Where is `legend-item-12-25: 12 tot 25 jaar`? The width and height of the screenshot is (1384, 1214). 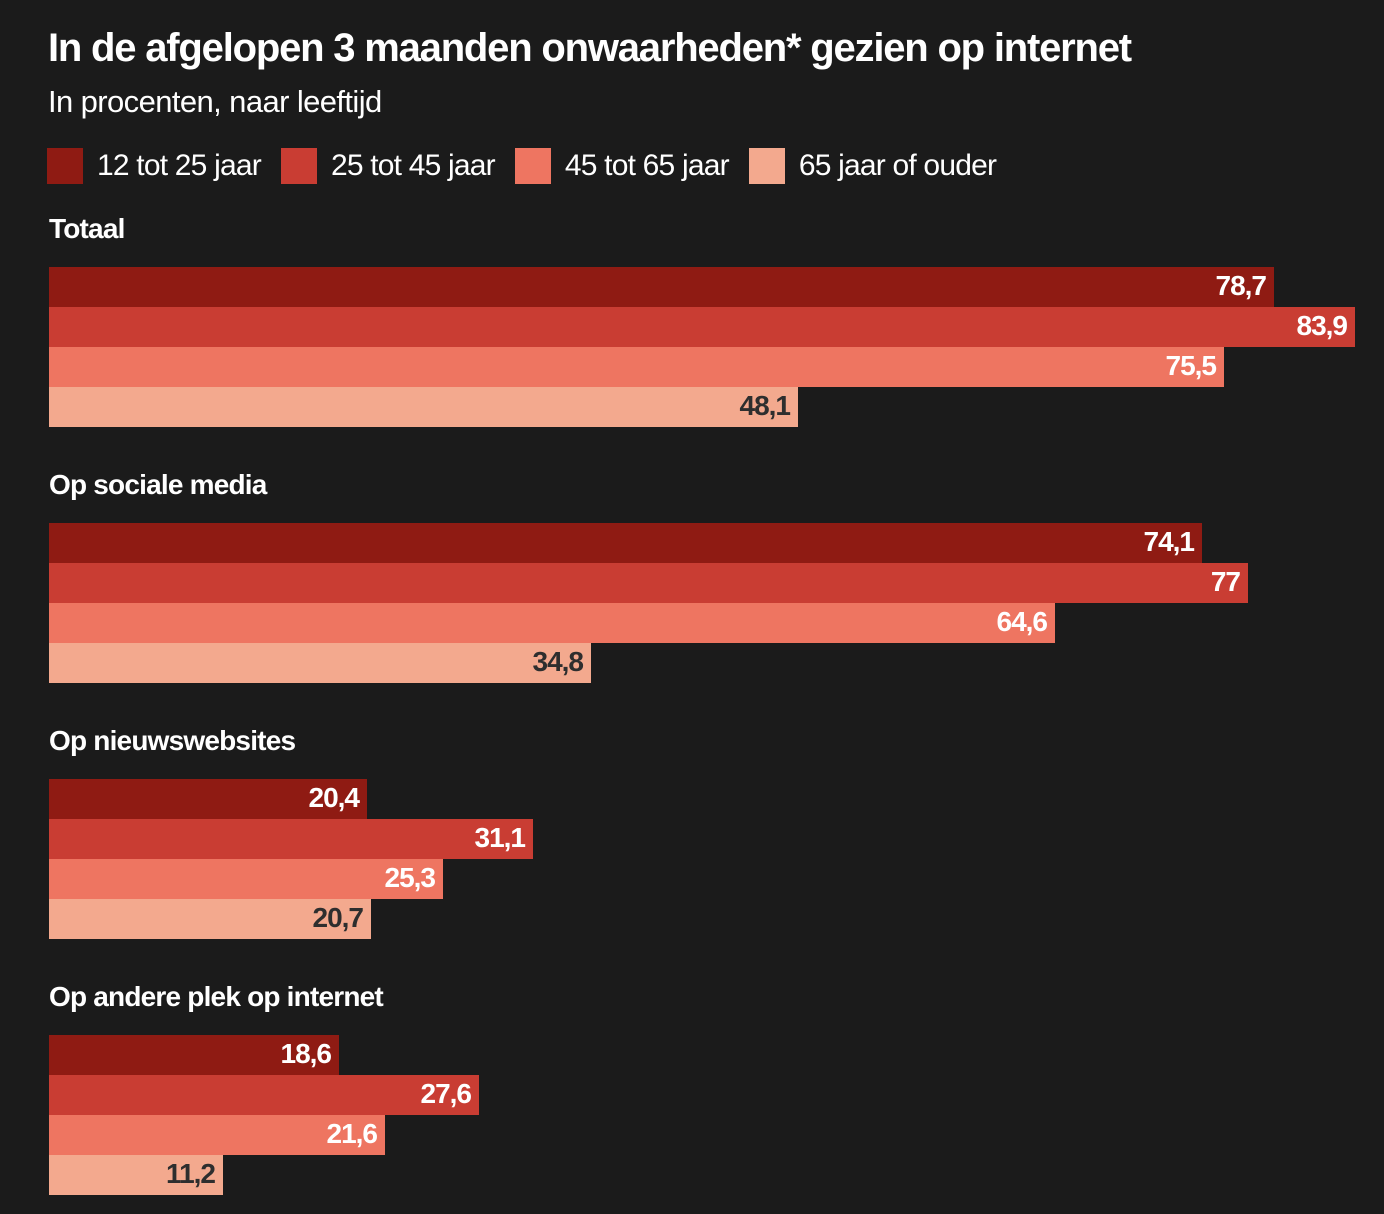
legend-item-12-25: 12 tot 25 jaar is located at coordinates (154, 166).